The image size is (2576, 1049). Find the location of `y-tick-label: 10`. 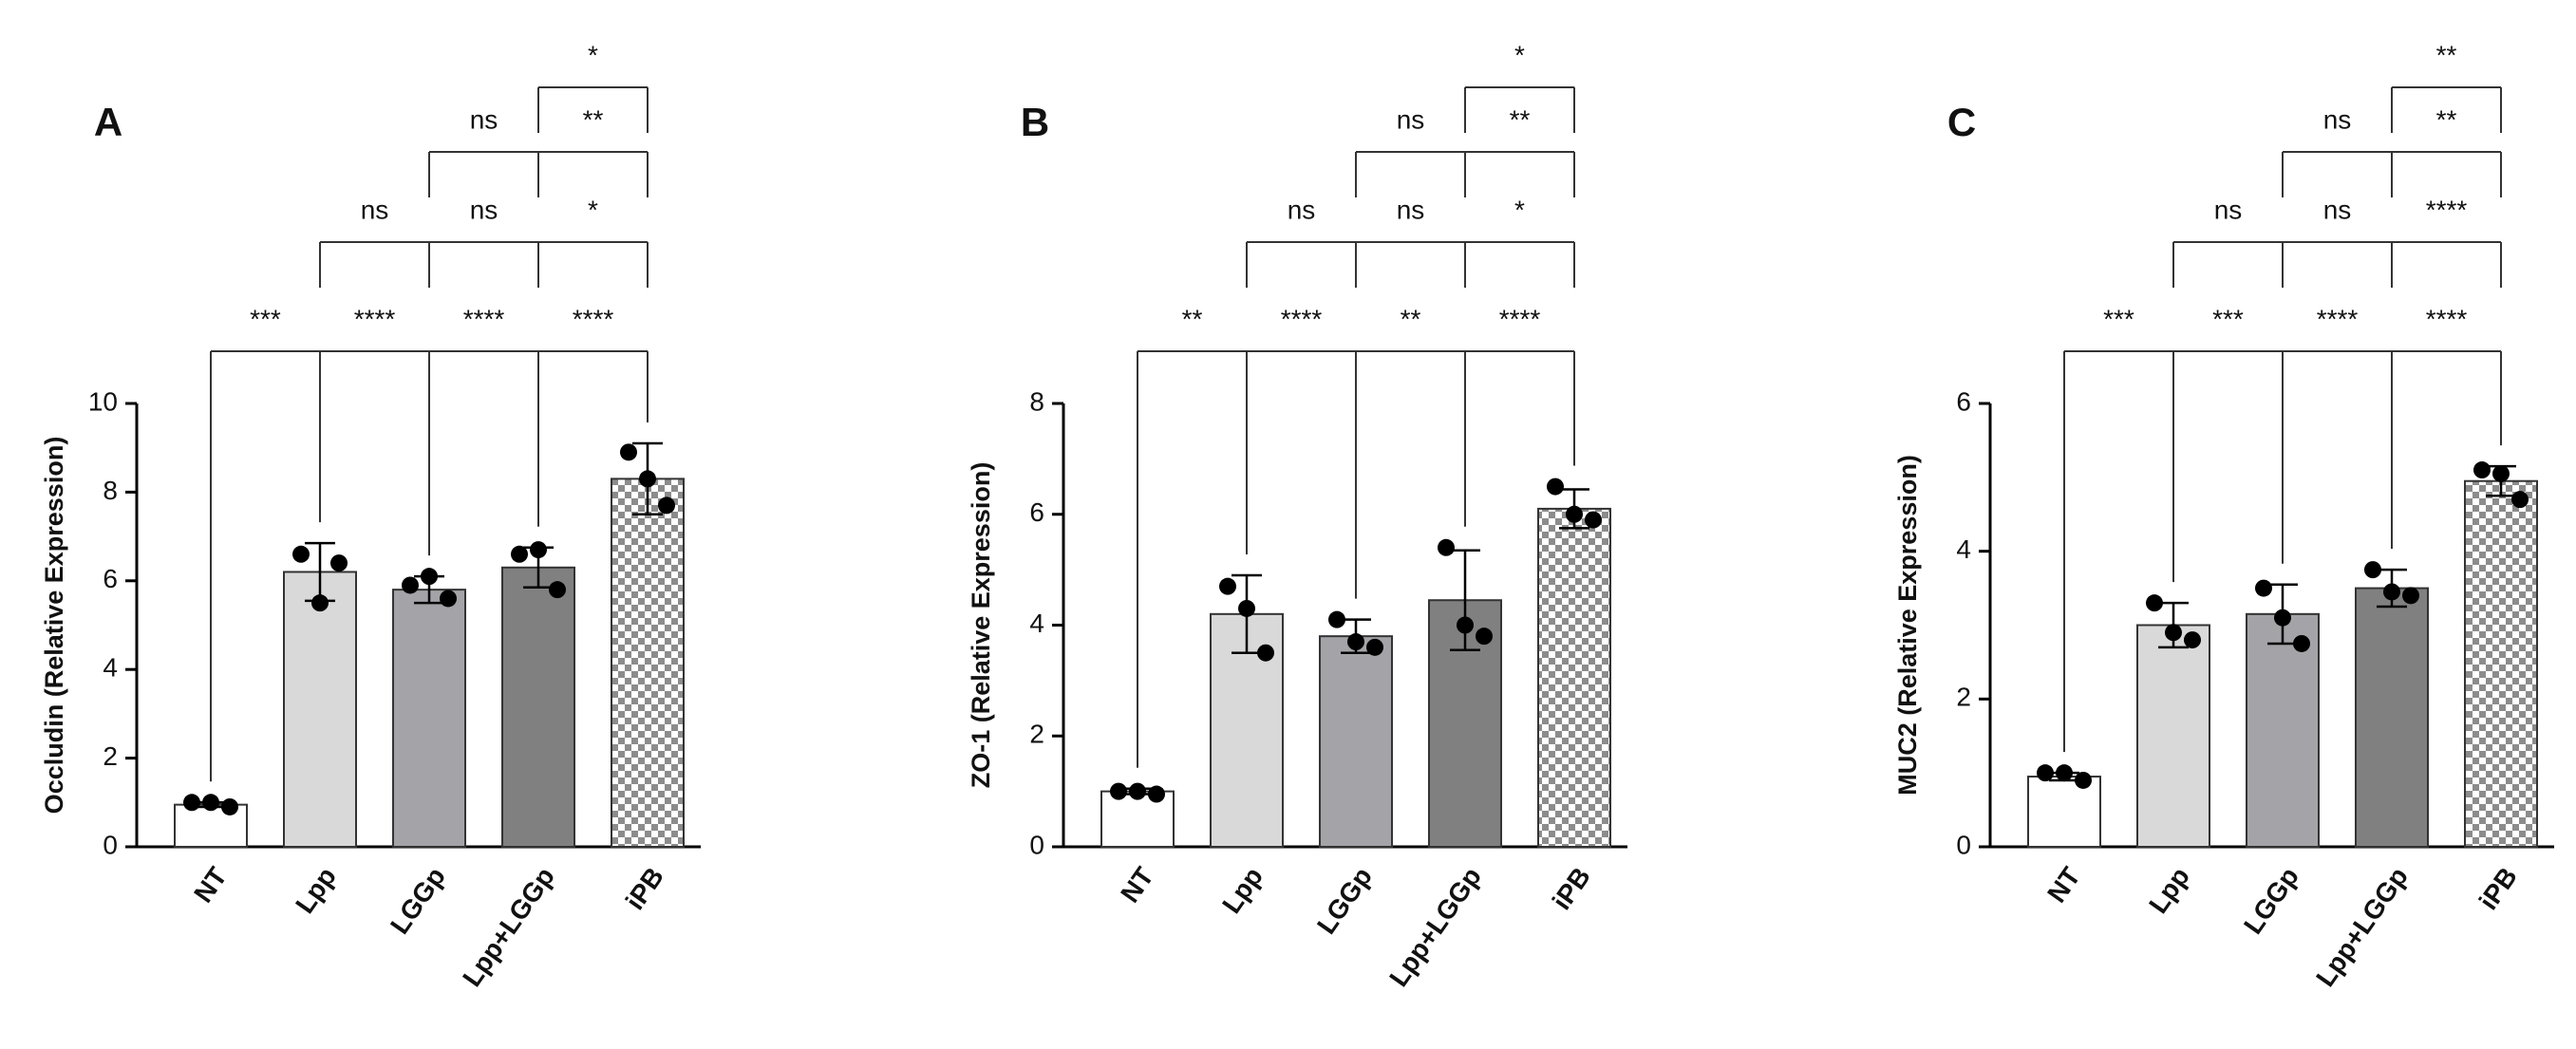

y-tick-label: 10 is located at coordinates (103, 401).